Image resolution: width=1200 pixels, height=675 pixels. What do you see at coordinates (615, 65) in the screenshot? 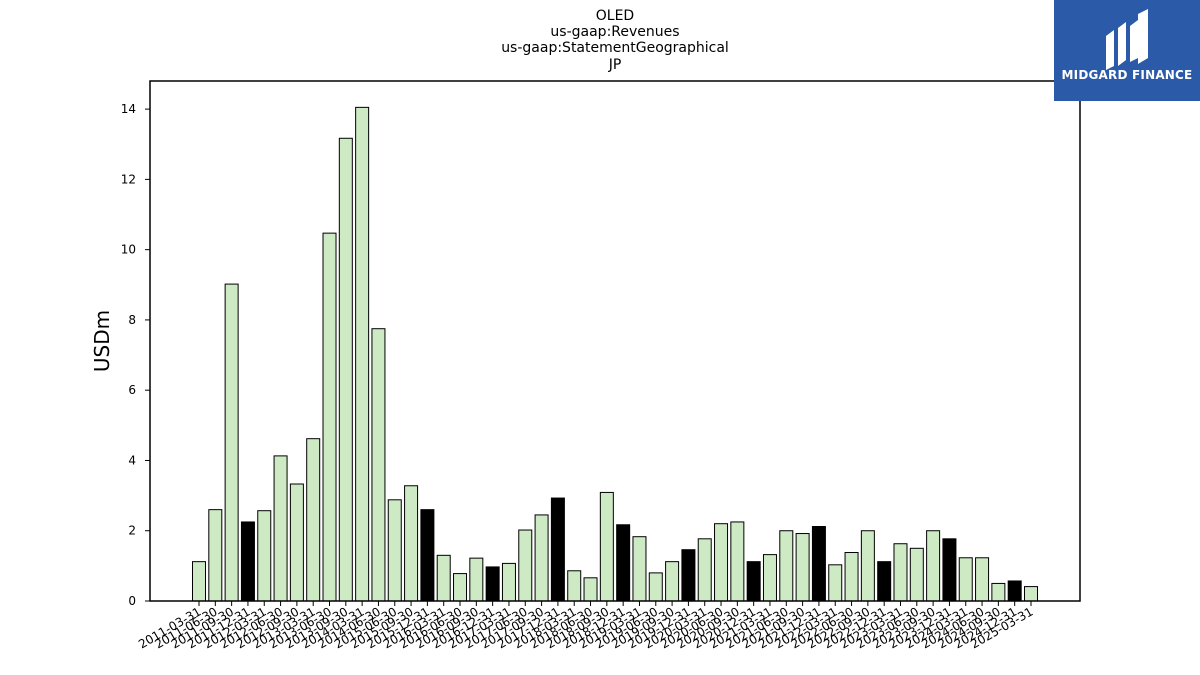
I see `chart-title-line-4: JP` at bounding box center [615, 65].